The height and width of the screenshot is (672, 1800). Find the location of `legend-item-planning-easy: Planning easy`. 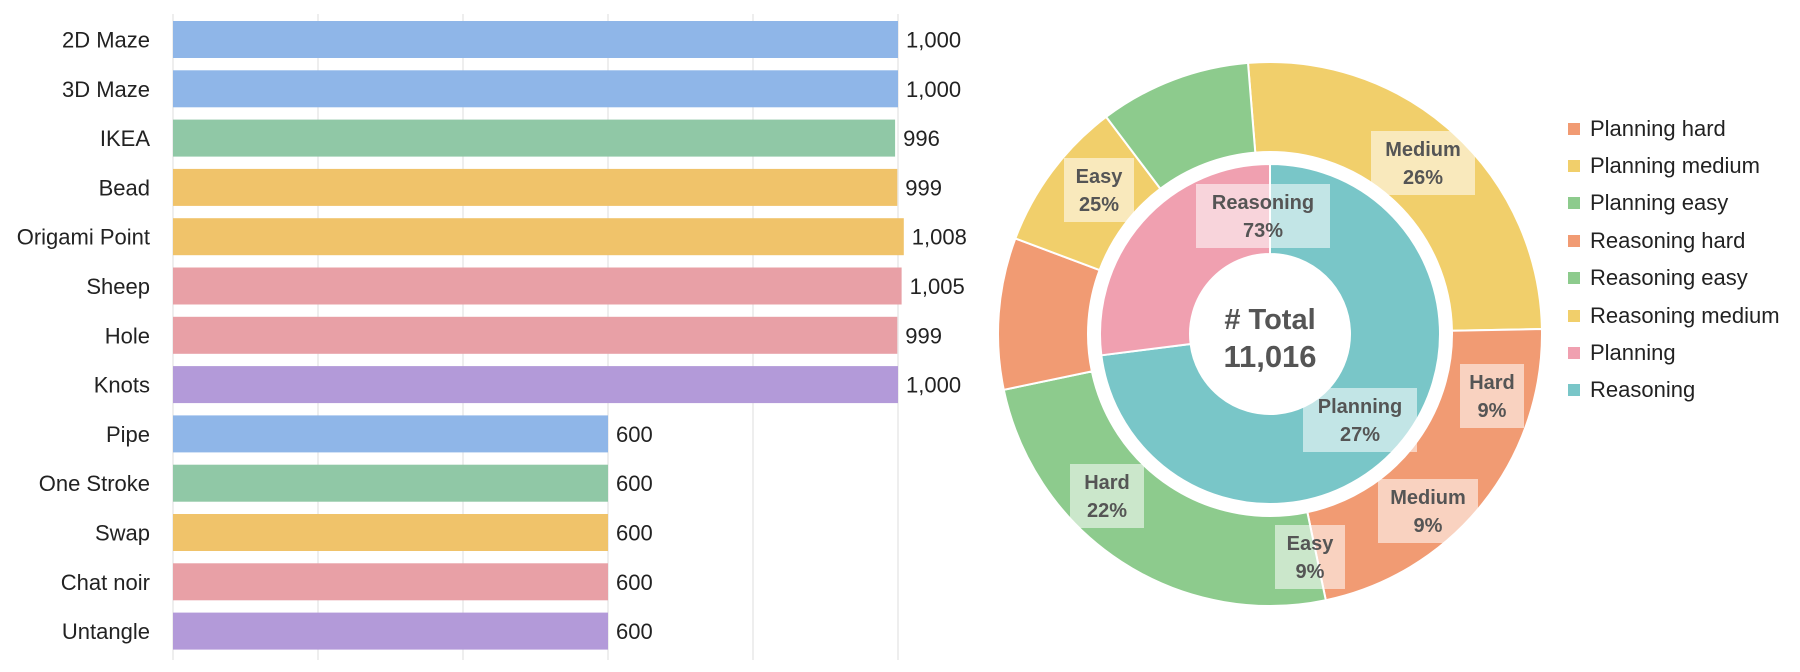

legend-item-planning-easy: Planning easy is located at coordinates (1674, 203).